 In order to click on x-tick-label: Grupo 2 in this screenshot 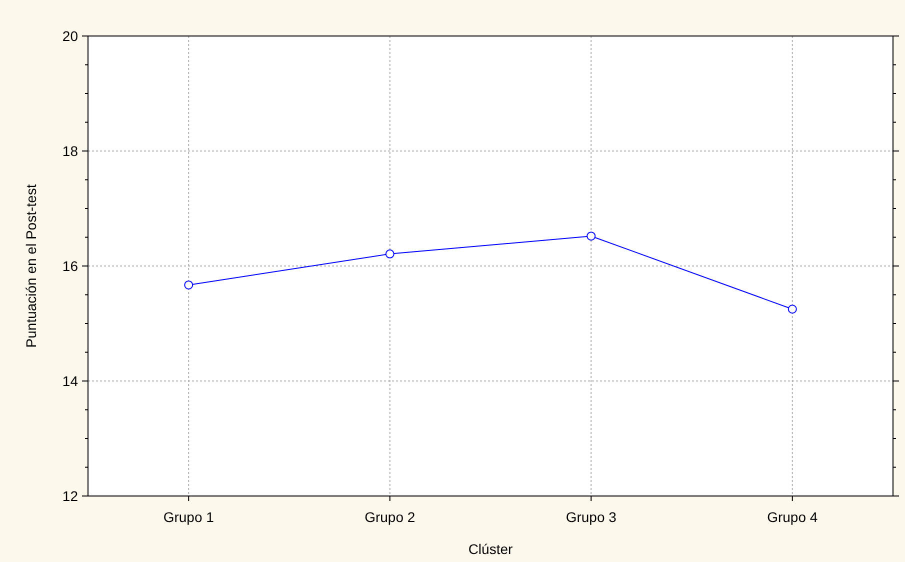, I will do `click(390, 517)`.